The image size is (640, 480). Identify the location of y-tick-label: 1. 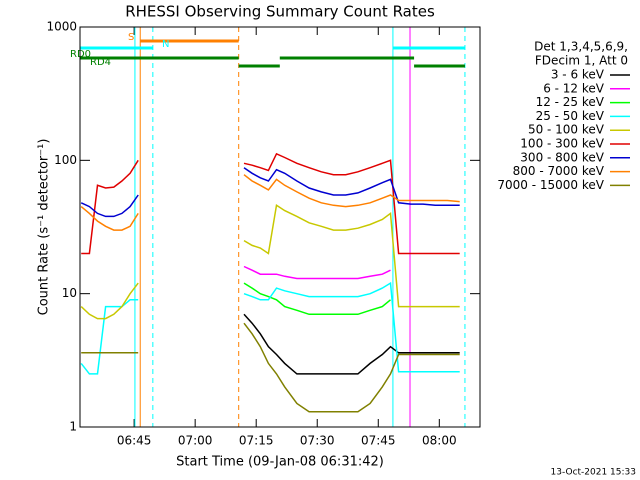
(73, 427).